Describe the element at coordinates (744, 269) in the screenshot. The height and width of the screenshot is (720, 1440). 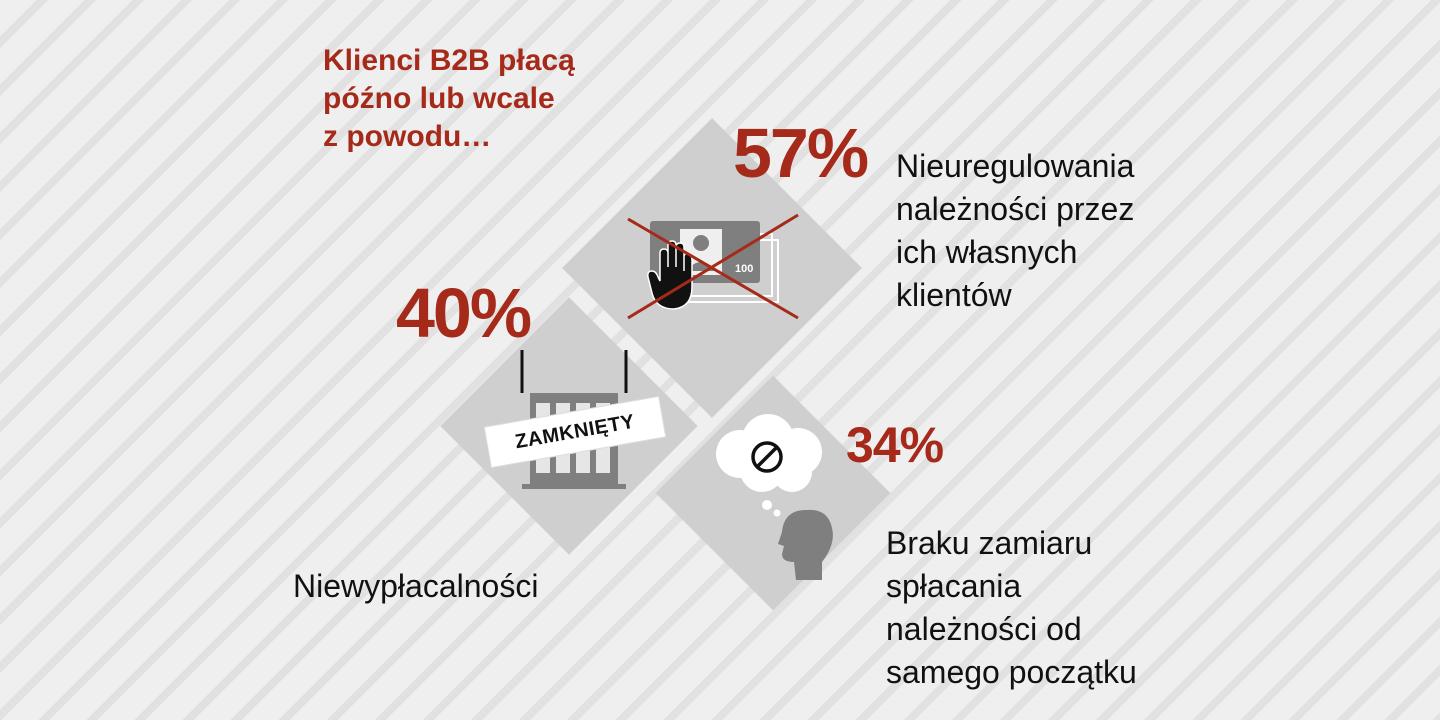
I see `card-amount: 100` at that location.